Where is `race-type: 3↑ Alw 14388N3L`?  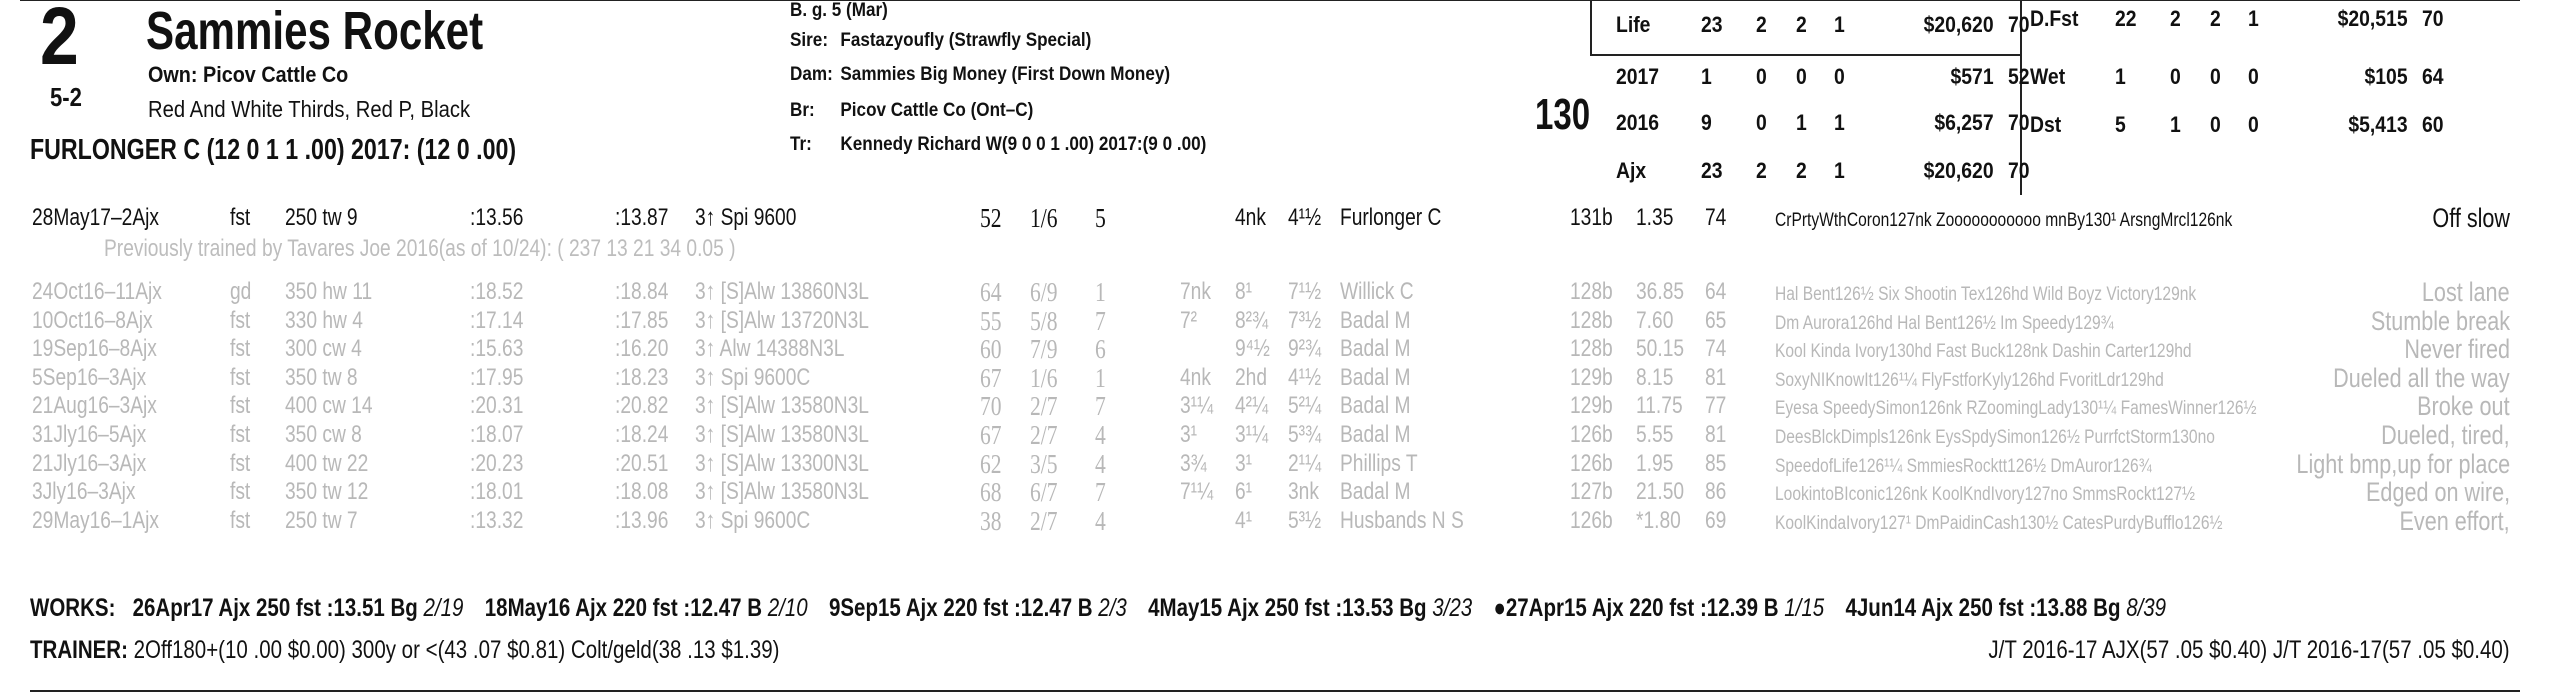
race-type: 3↑ Alw 14388N3L is located at coordinates (770, 349).